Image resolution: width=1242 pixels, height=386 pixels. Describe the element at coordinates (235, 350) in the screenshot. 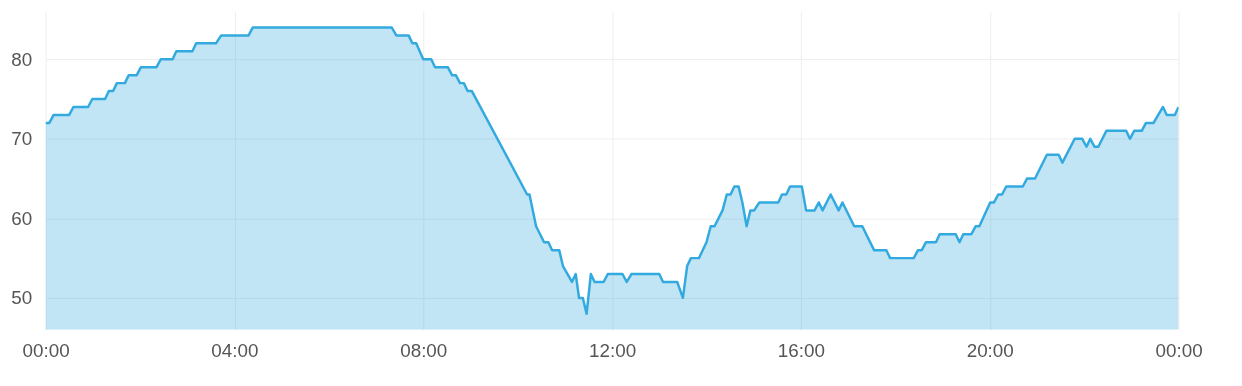

I see `x-tick-label: 04:00` at that location.